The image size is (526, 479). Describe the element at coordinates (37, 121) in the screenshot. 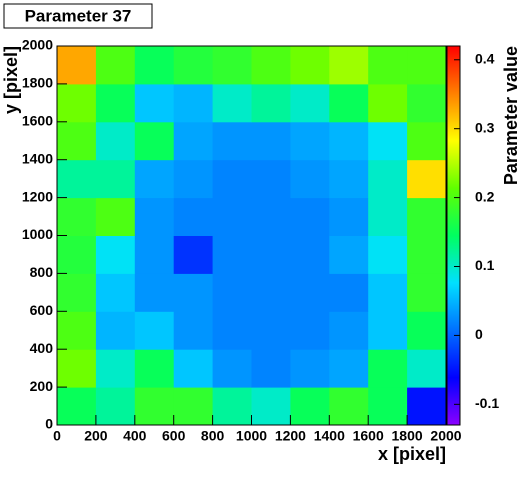

I see `y-tick-label: 1600` at that location.